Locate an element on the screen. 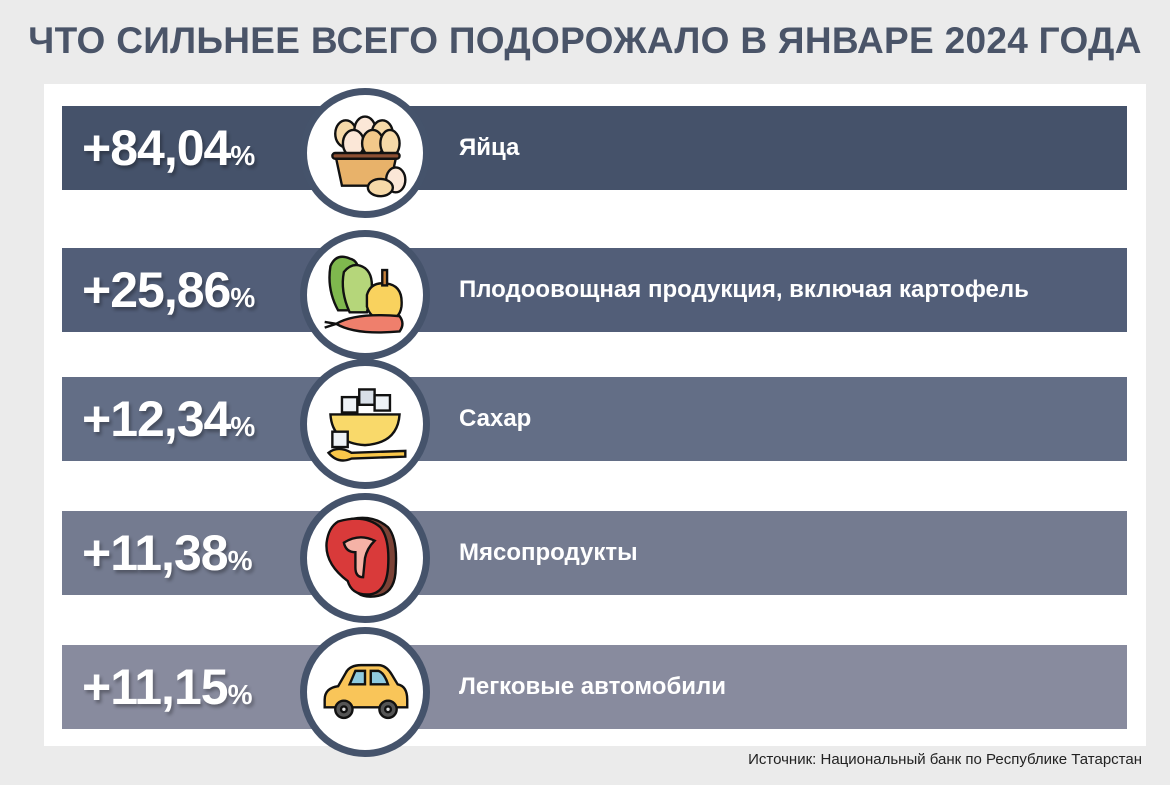  item-bar: +11,15% Легковые автомобили is located at coordinates (594, 687).